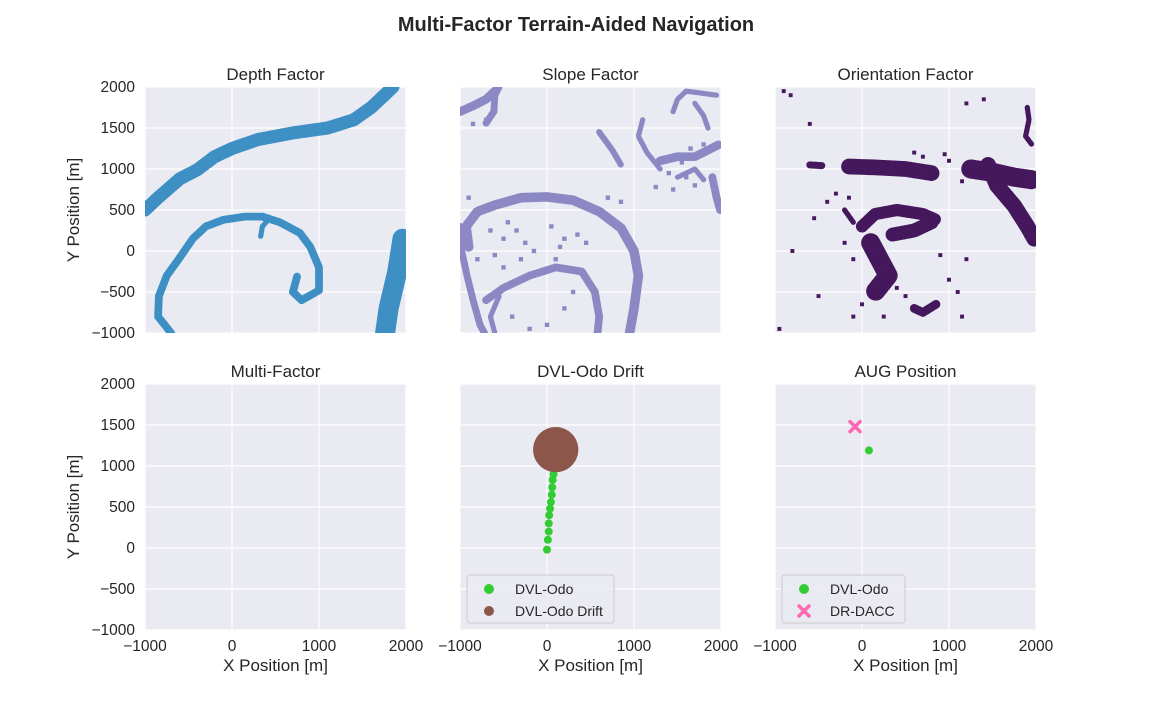 This screenshot has height=720, width=1152. Describe the element at coordinates (590, 74) in the screenshot. I see `subplot-title: Slope Factor` at that location.